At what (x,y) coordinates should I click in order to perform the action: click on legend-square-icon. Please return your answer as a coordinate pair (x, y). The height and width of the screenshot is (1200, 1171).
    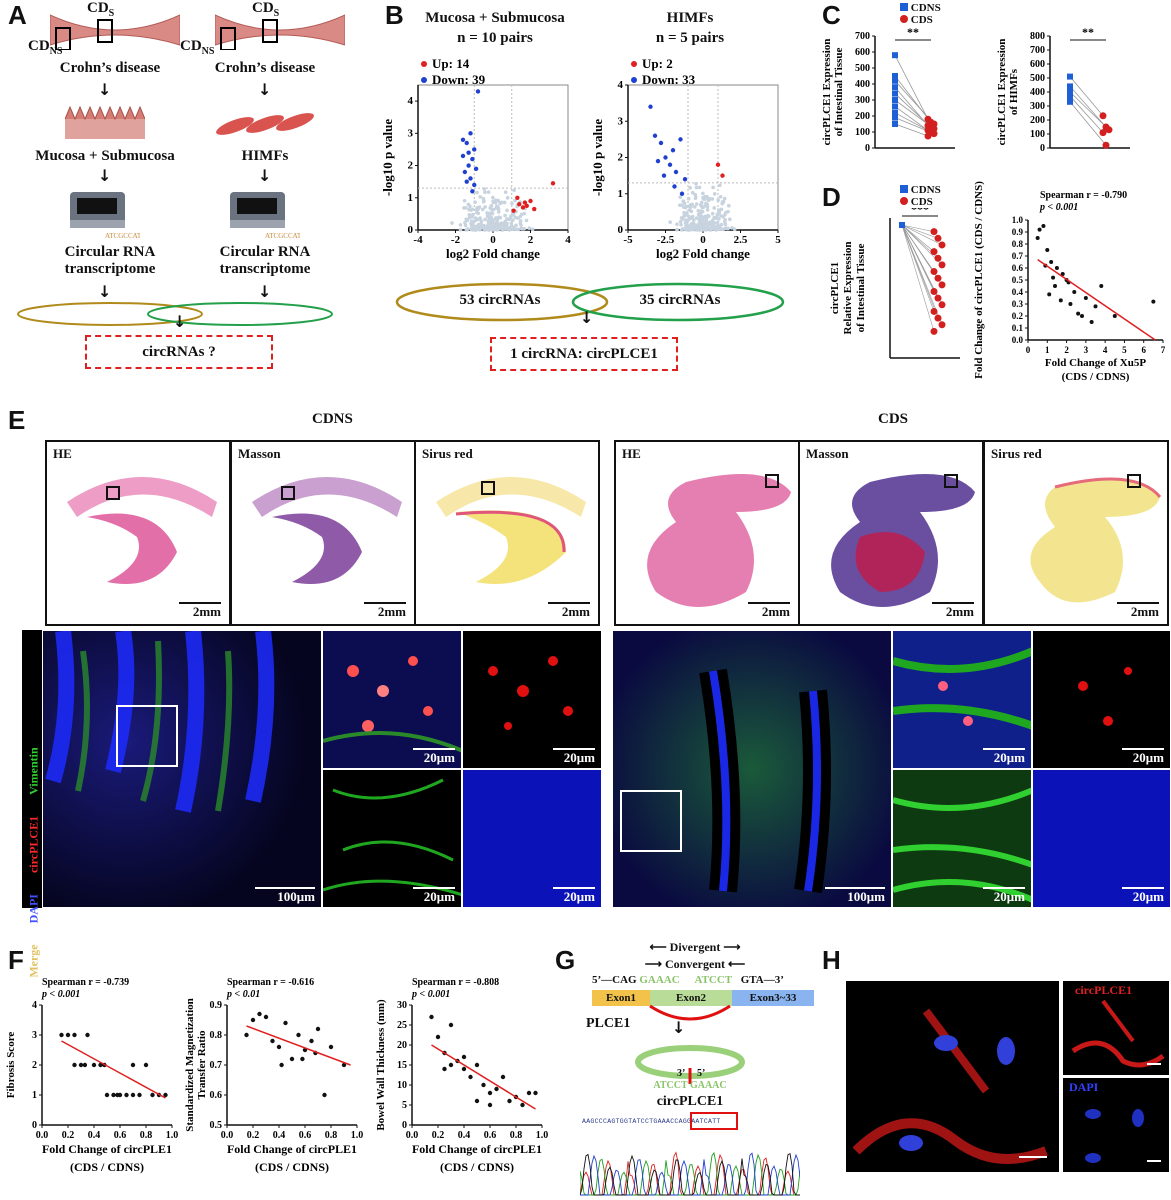
    Looking at the image, I should click on (904, 7).